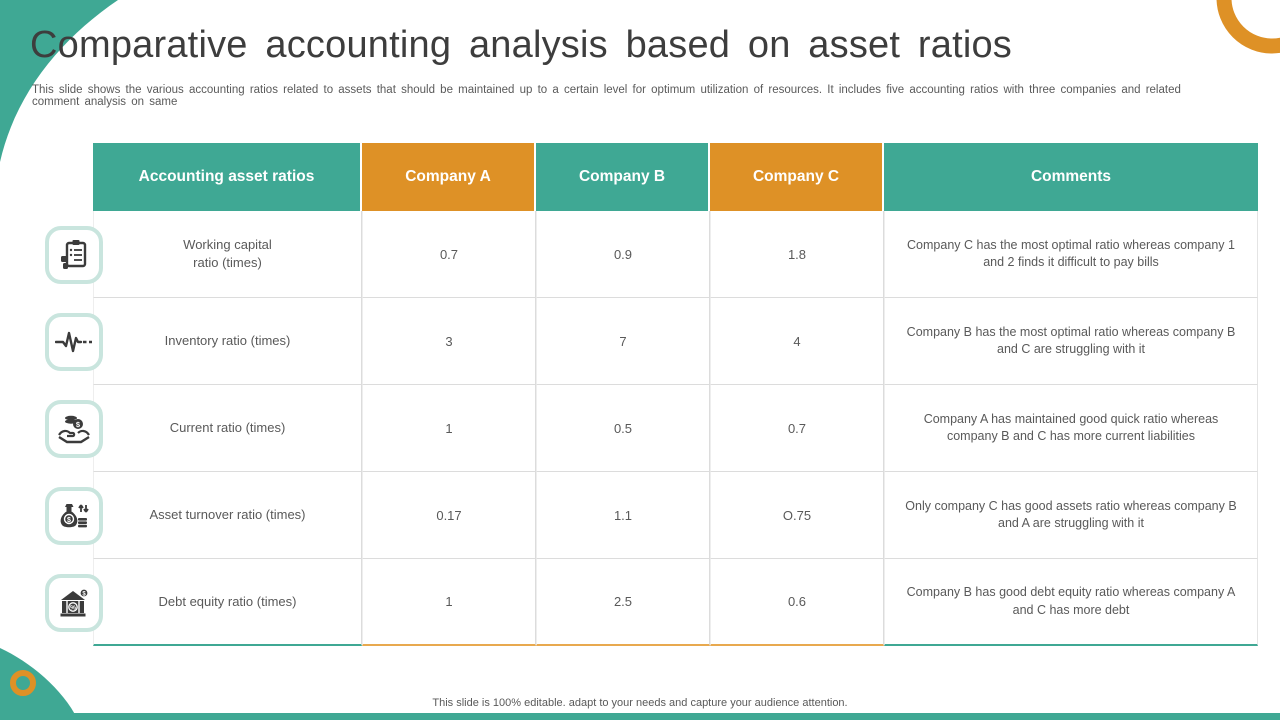 The height and width of the screenshot is (720, 1280). I want to click on row-icon-working-capital, so click(74, 255).